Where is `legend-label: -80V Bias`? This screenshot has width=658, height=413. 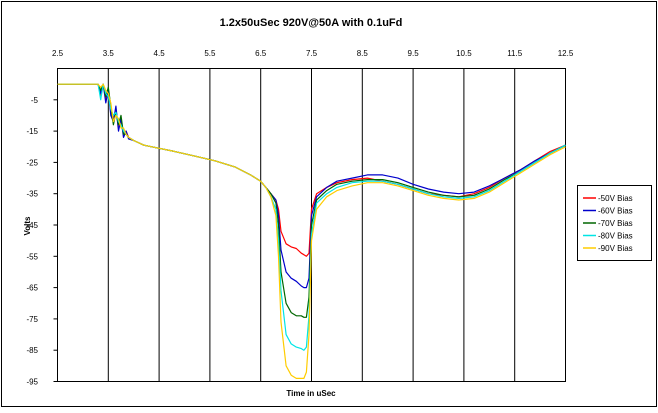
legend-label: -80V Bias is located at coordinates (615, 236).